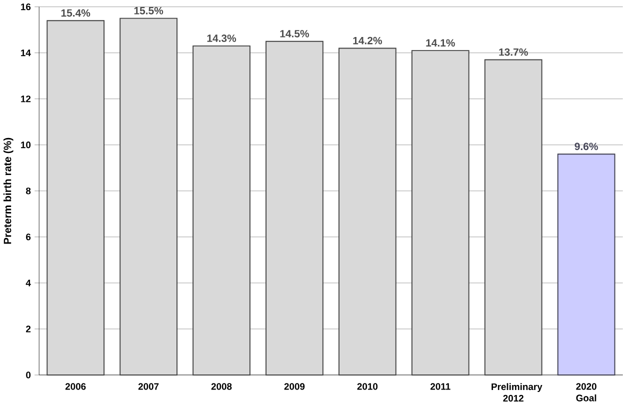 The height and width of the screenshot is (405, 623). Describe the element at coordinates (75, 13) in the screenshot. I see `data-label: 15.4%` at that location.